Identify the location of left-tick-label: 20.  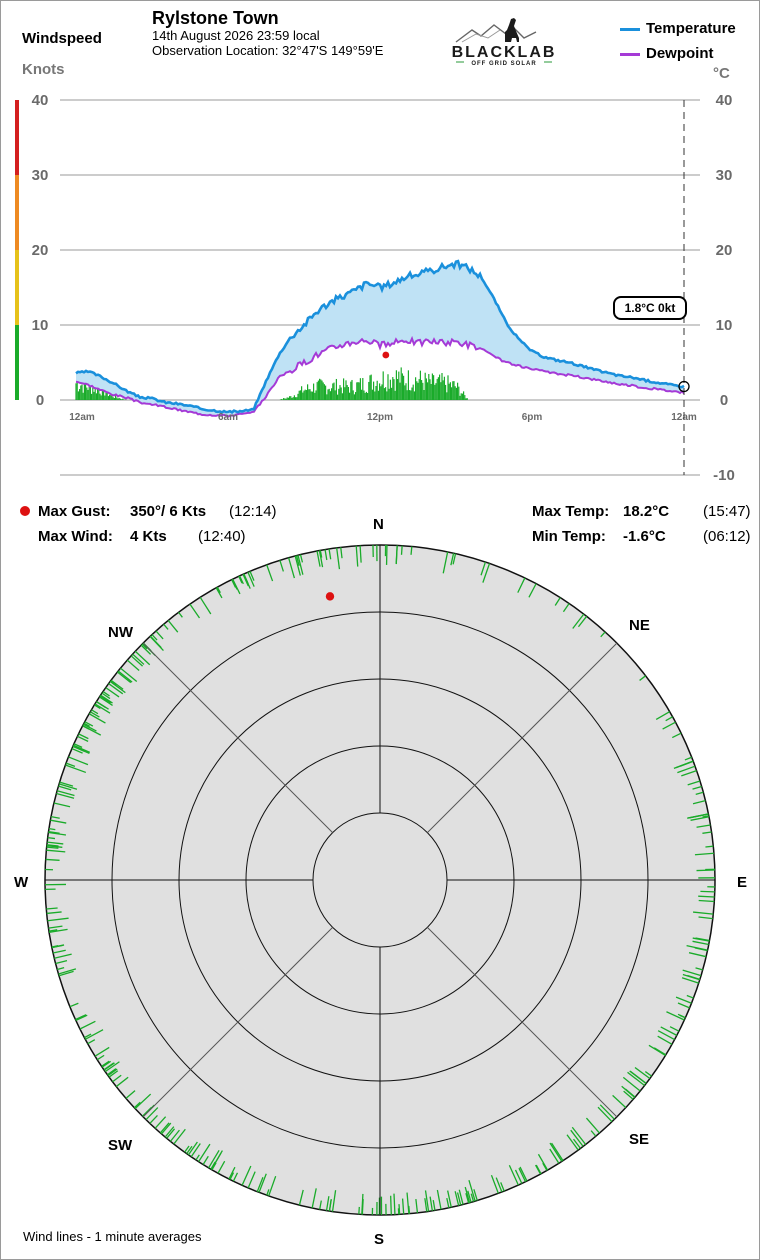
(40, 250).